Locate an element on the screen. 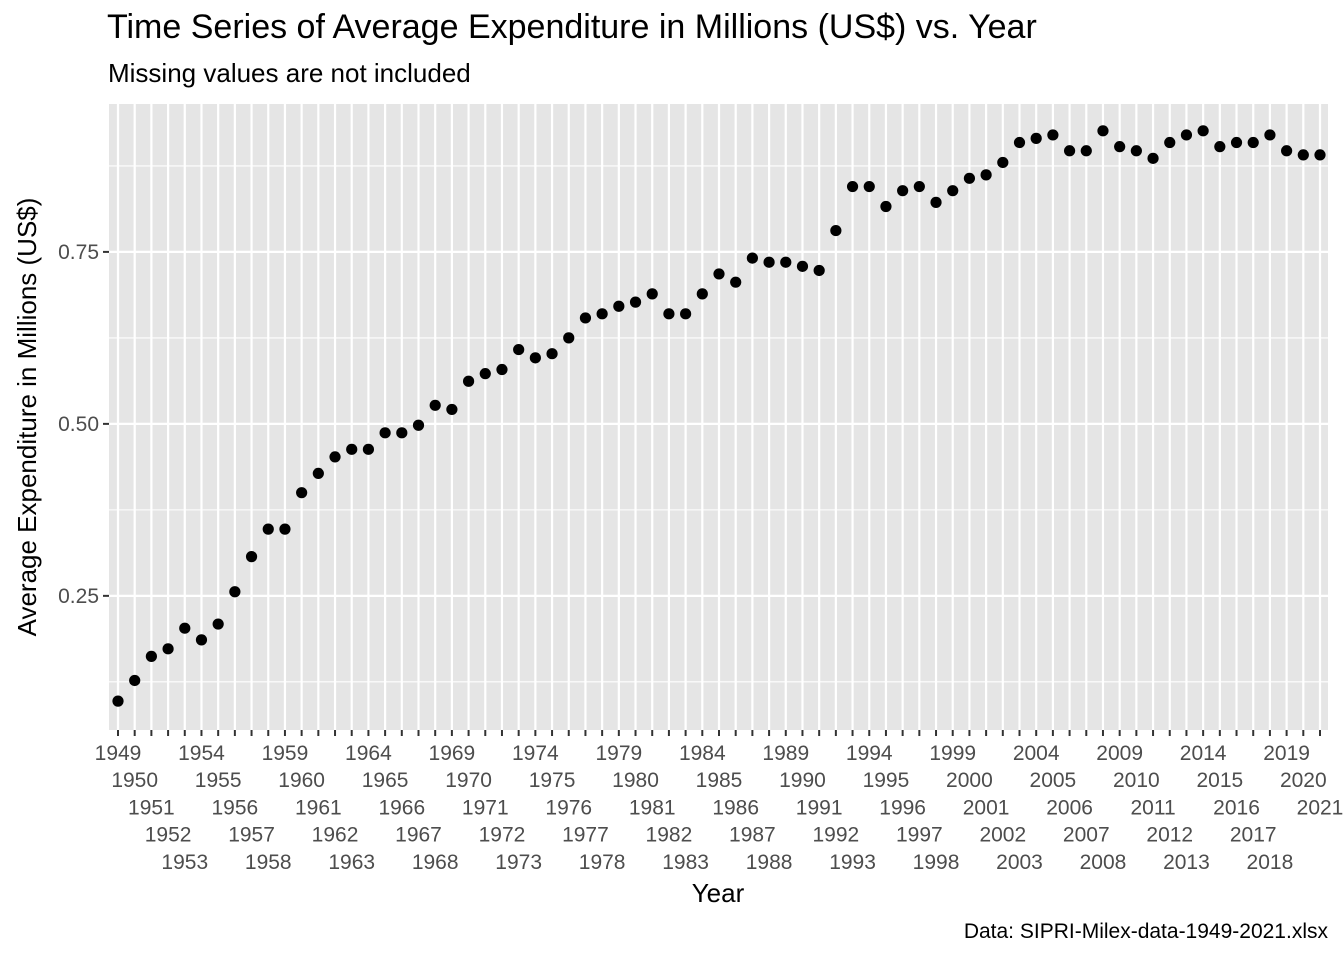 This screenshot has height=960, width=1344. x-tick-label: 1995 is located at coordinates (886, 780).